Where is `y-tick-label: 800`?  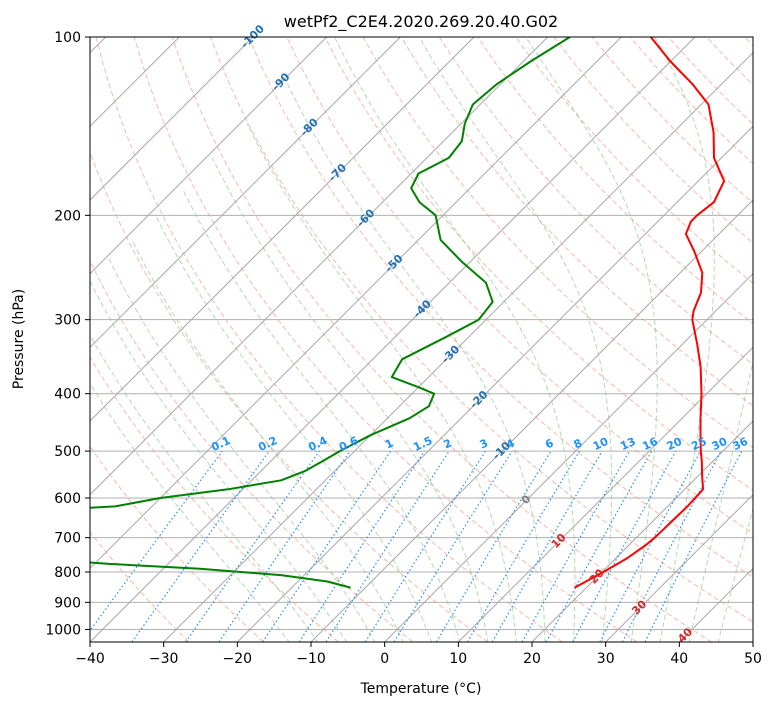
y-tick-label: 800 is located at coordinates (67, 573).